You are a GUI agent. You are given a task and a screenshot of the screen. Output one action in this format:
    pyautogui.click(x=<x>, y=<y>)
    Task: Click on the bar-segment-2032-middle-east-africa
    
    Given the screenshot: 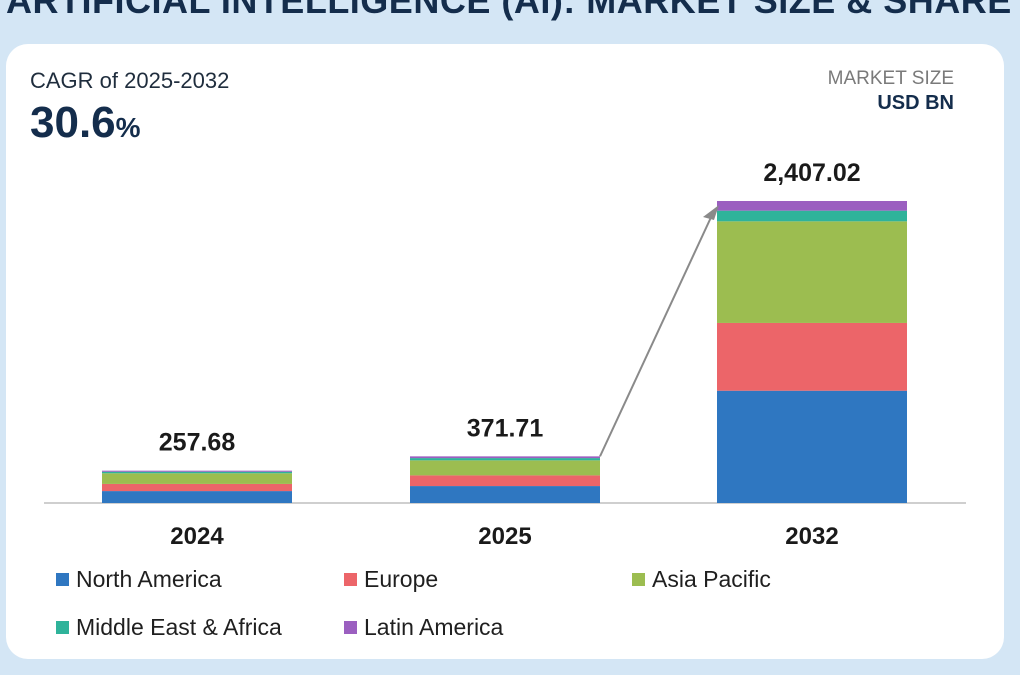 What is the action you would take?
    pyautogui.click(x=812, y=216)
    